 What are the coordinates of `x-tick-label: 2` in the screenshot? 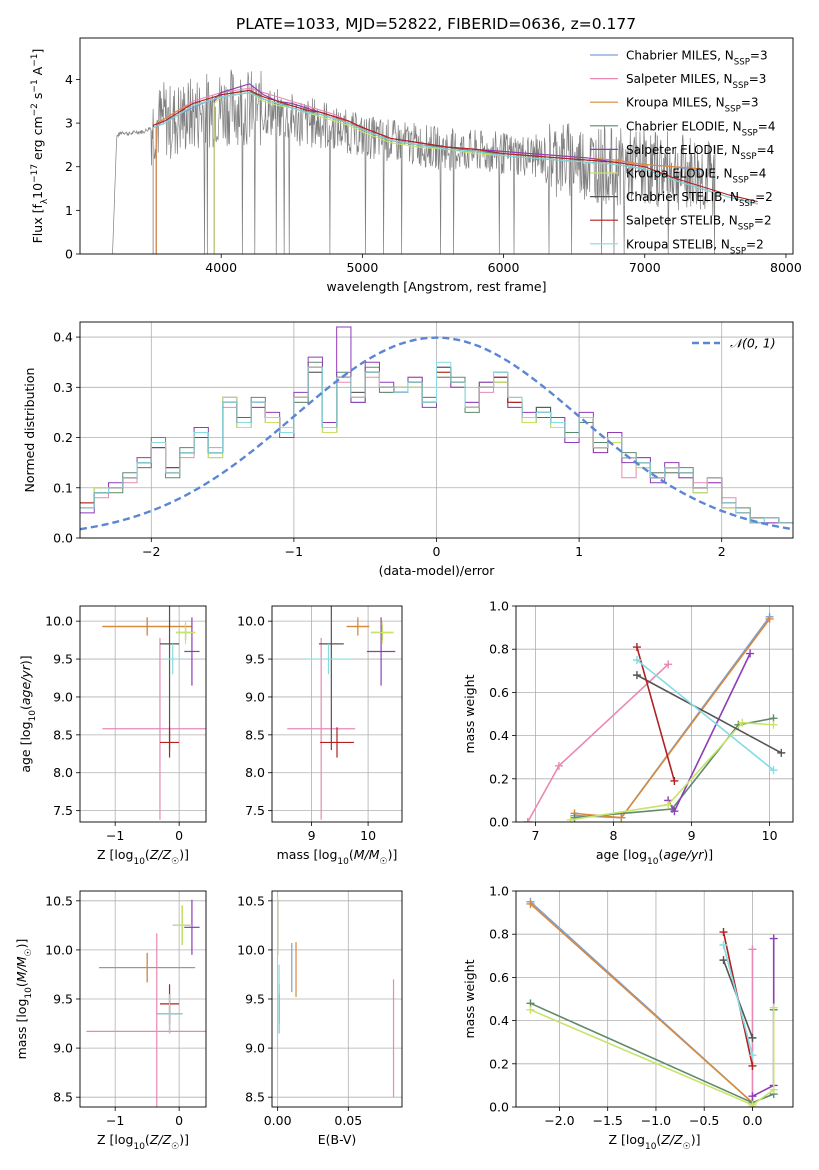 It's located at (722, 551).